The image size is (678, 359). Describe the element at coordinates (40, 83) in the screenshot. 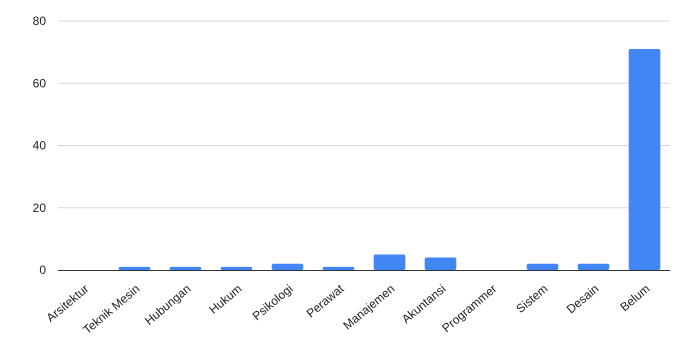

I see `y-tick-label: 60` at that location.